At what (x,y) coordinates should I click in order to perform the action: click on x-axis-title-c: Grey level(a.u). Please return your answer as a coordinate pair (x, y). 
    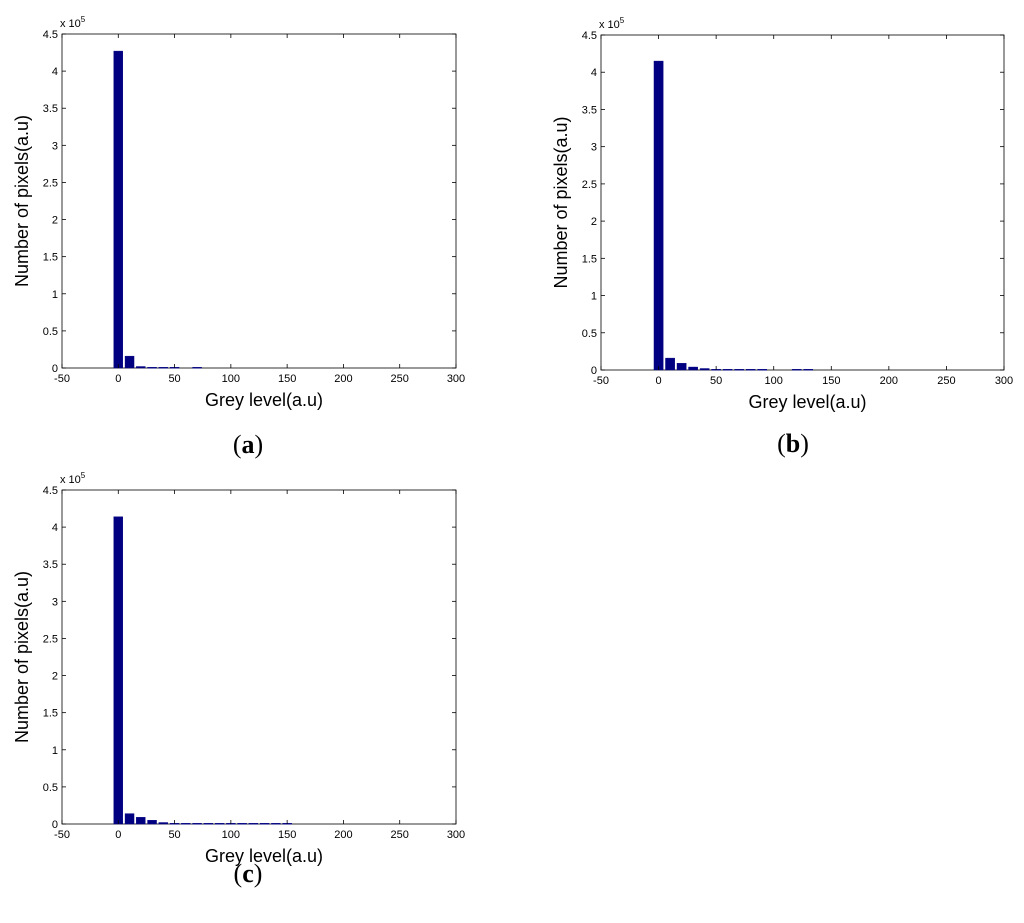
    Looking at the image, I should click on (264, 856).